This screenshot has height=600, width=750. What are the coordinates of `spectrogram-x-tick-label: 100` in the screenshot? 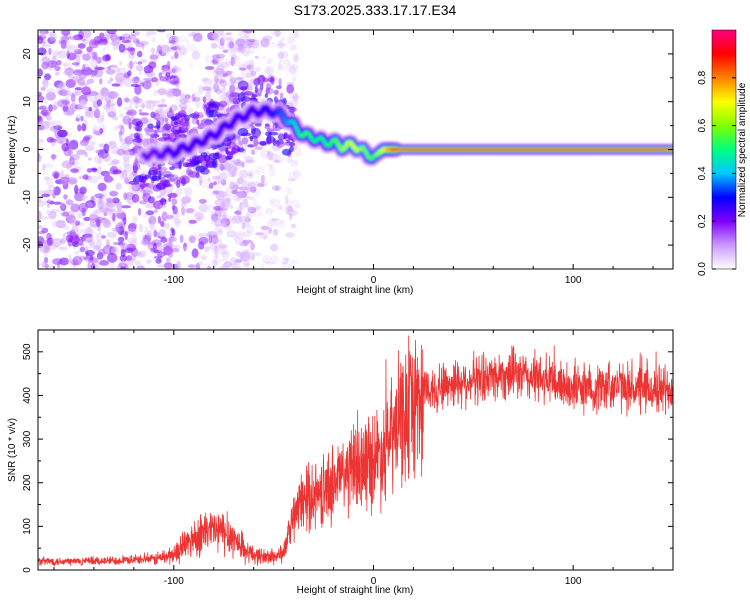 It's located at (573, 280).